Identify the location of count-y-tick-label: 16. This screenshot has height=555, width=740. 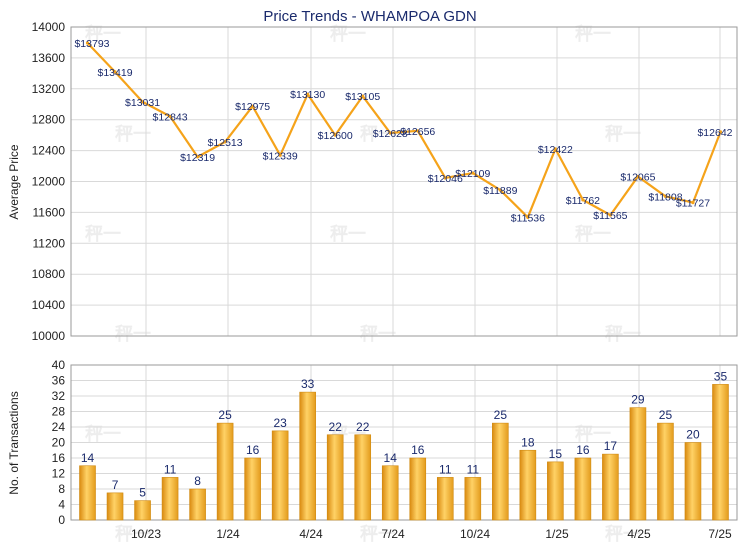
(59, 458).